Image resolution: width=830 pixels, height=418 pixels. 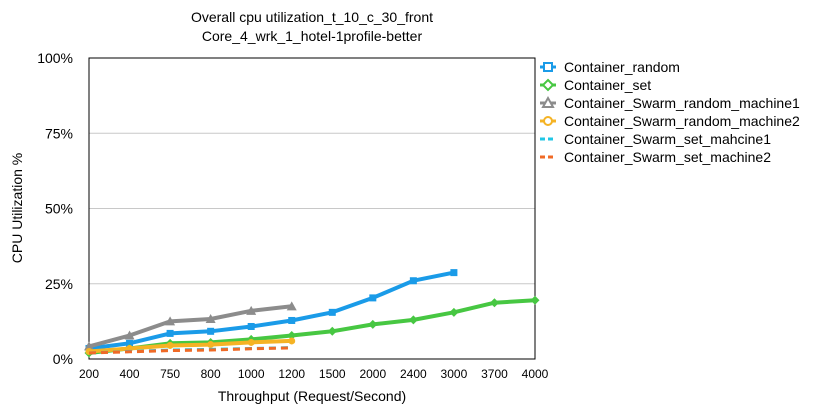 I want to click on y-axis: 0% 25% 50% 75% 100%, so click(x=55, y=208).